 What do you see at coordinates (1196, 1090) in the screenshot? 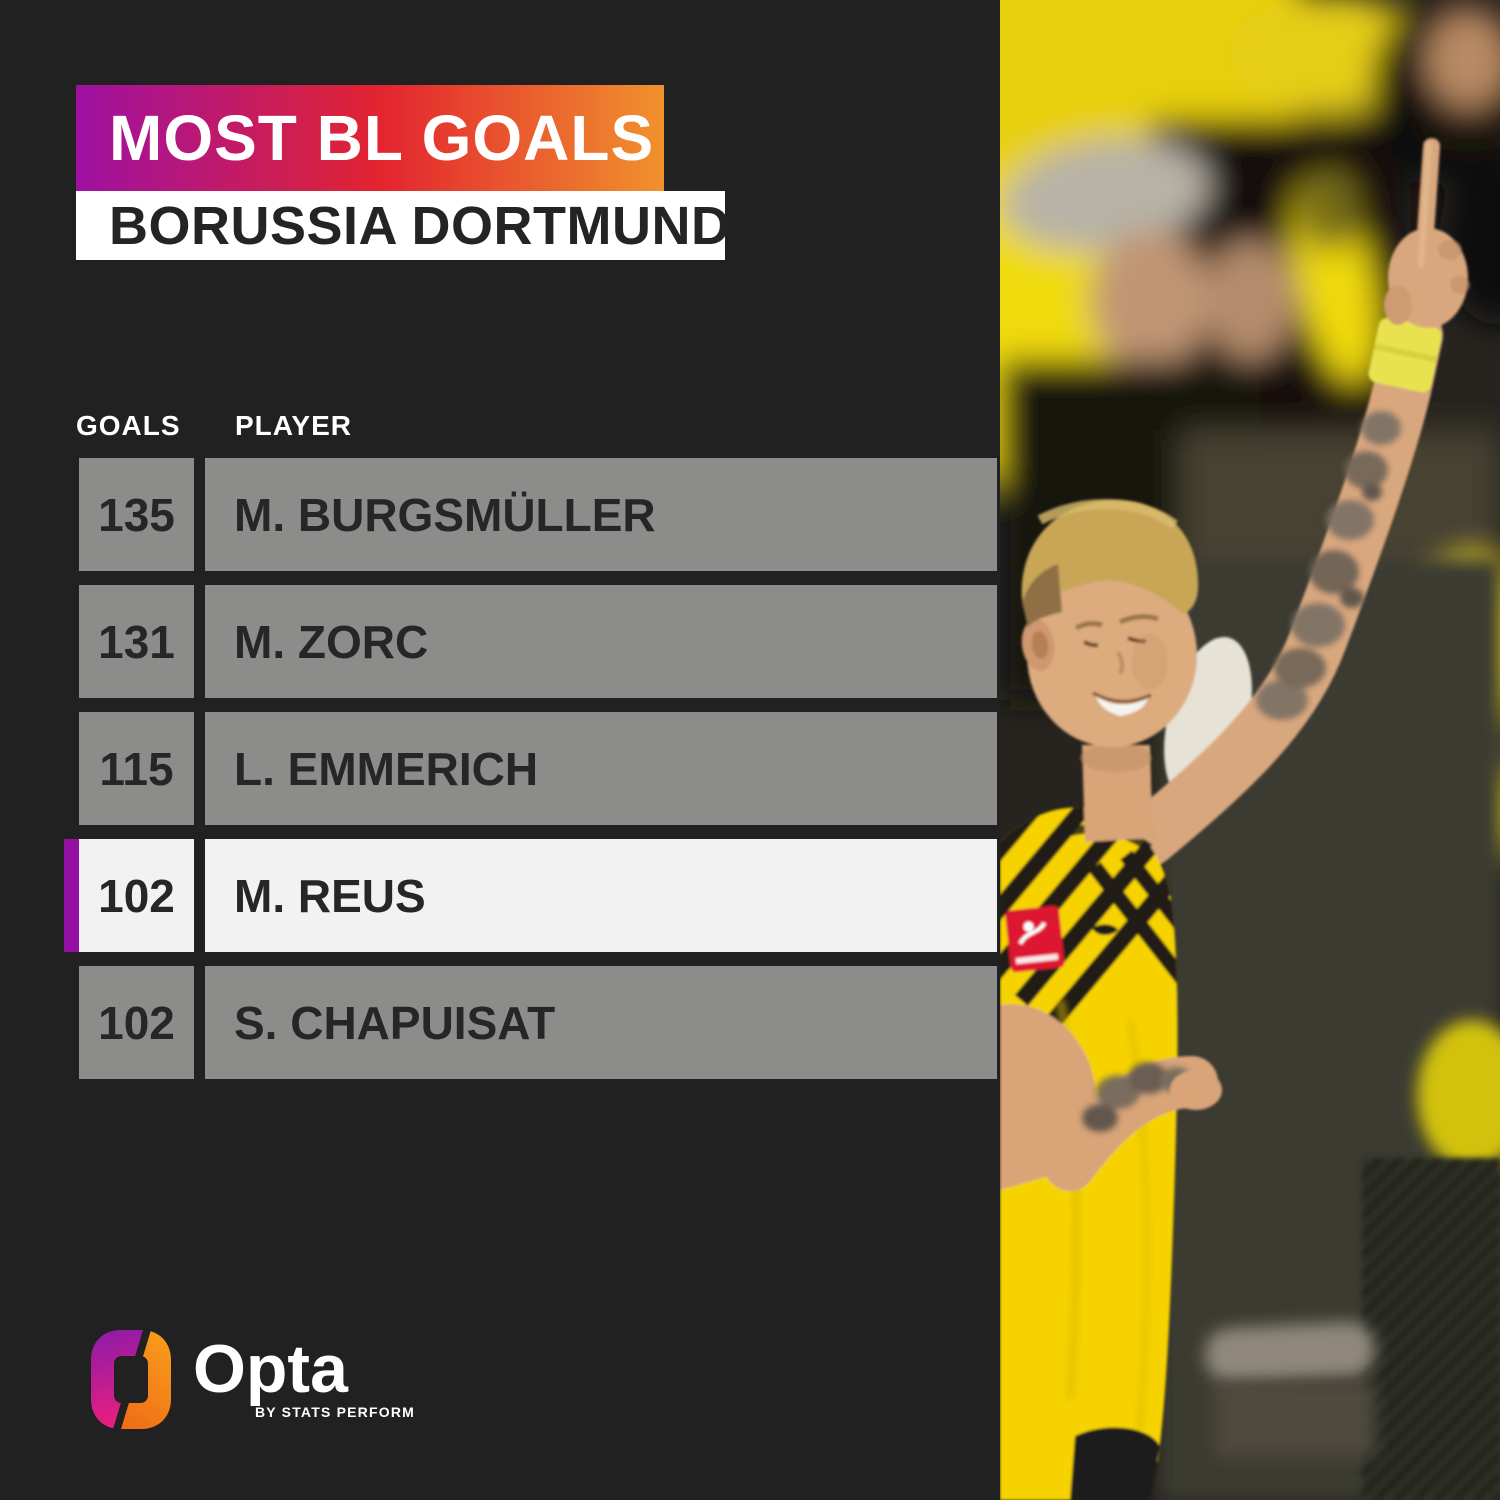
I see `hand` at bounding box center [1196, 1090].